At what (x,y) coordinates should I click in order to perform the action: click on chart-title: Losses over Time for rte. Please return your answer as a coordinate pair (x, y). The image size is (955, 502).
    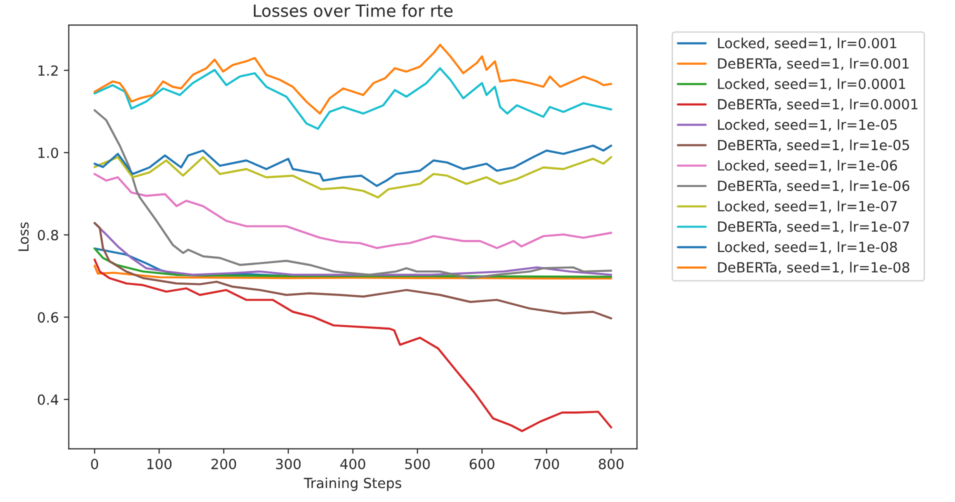
    Looking at the image, I should click on (353, 11).